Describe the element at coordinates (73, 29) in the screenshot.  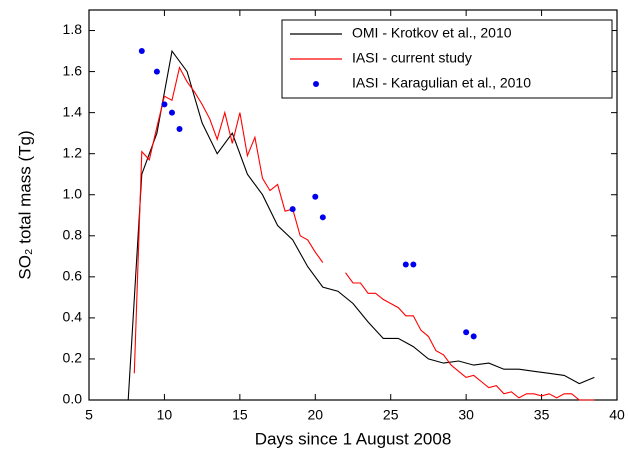
I see `y-tick-label: 1.8` at that location.